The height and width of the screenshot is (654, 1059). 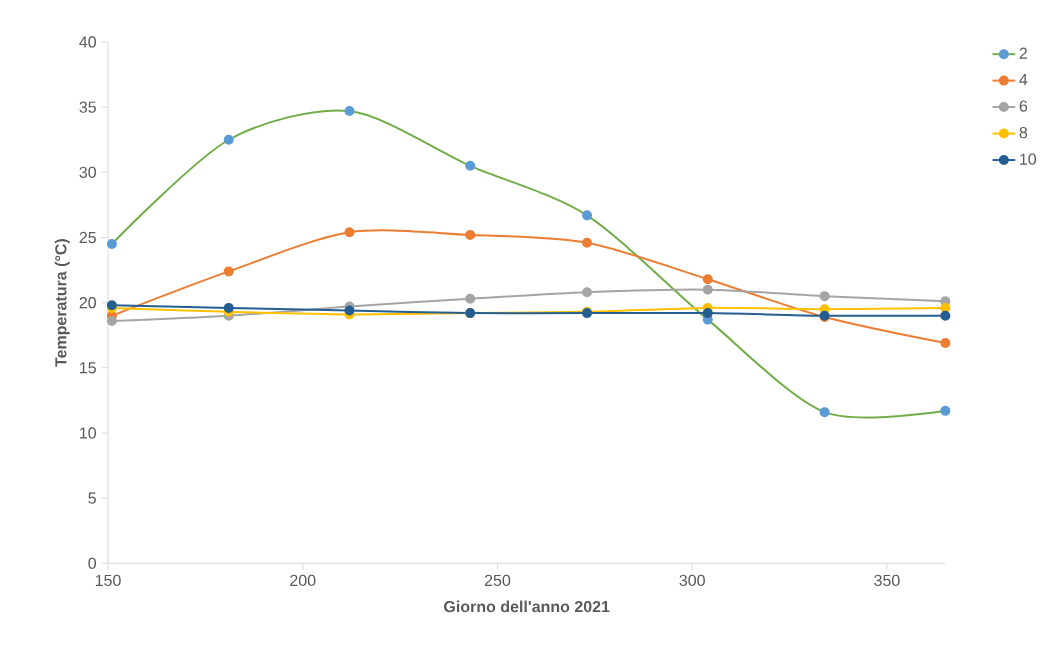 I want to click on y-tick-label: 40, so click(x=88, y=42).